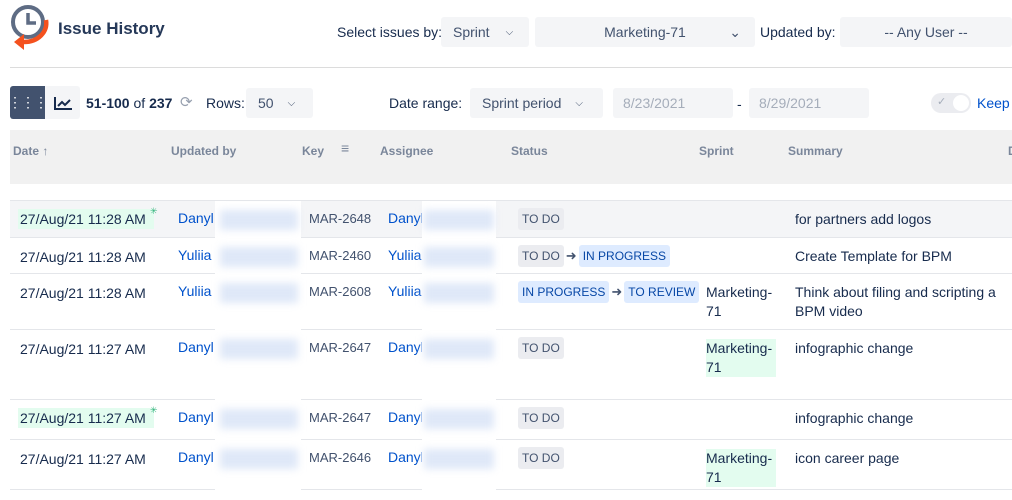 Image resolution: width=1012 pixels, height=500 pixels. What do you see at coordinates (716, 151) in the screenshot?
I see `col-sprint: Sprint` at bounding box center [716, 151].